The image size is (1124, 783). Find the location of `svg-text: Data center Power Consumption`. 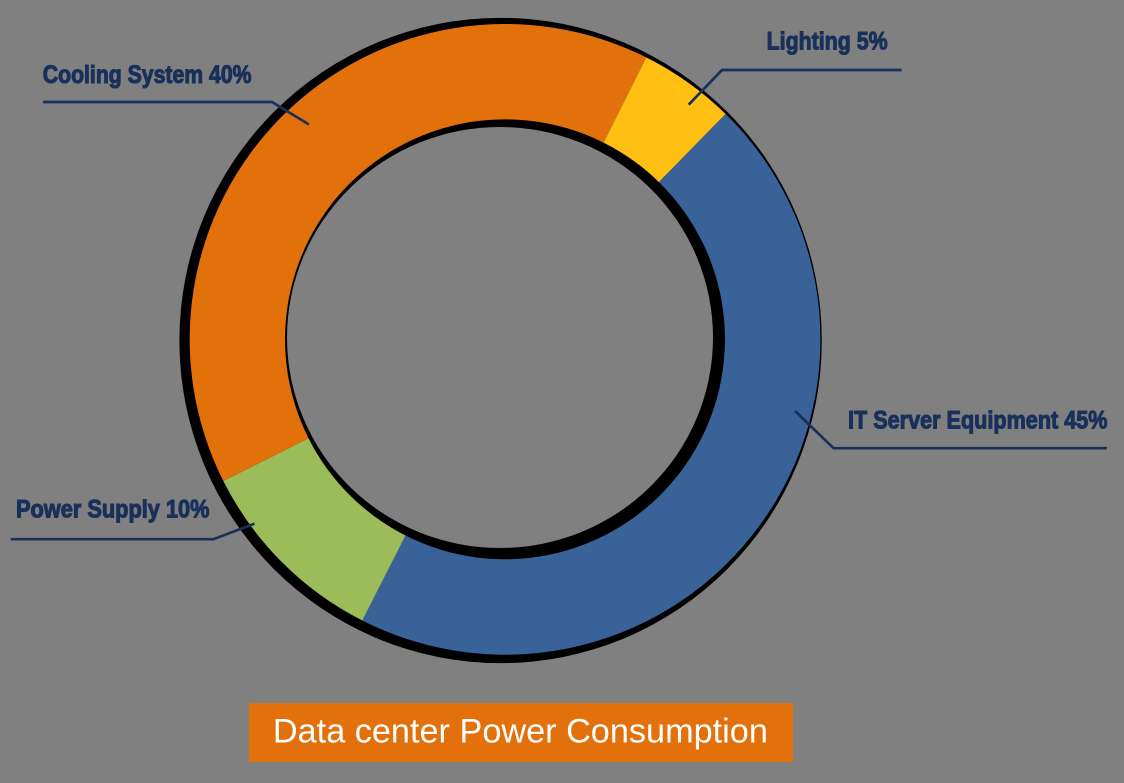

svg-text: Data center Power Consumption is located at coordinates (520, 732).